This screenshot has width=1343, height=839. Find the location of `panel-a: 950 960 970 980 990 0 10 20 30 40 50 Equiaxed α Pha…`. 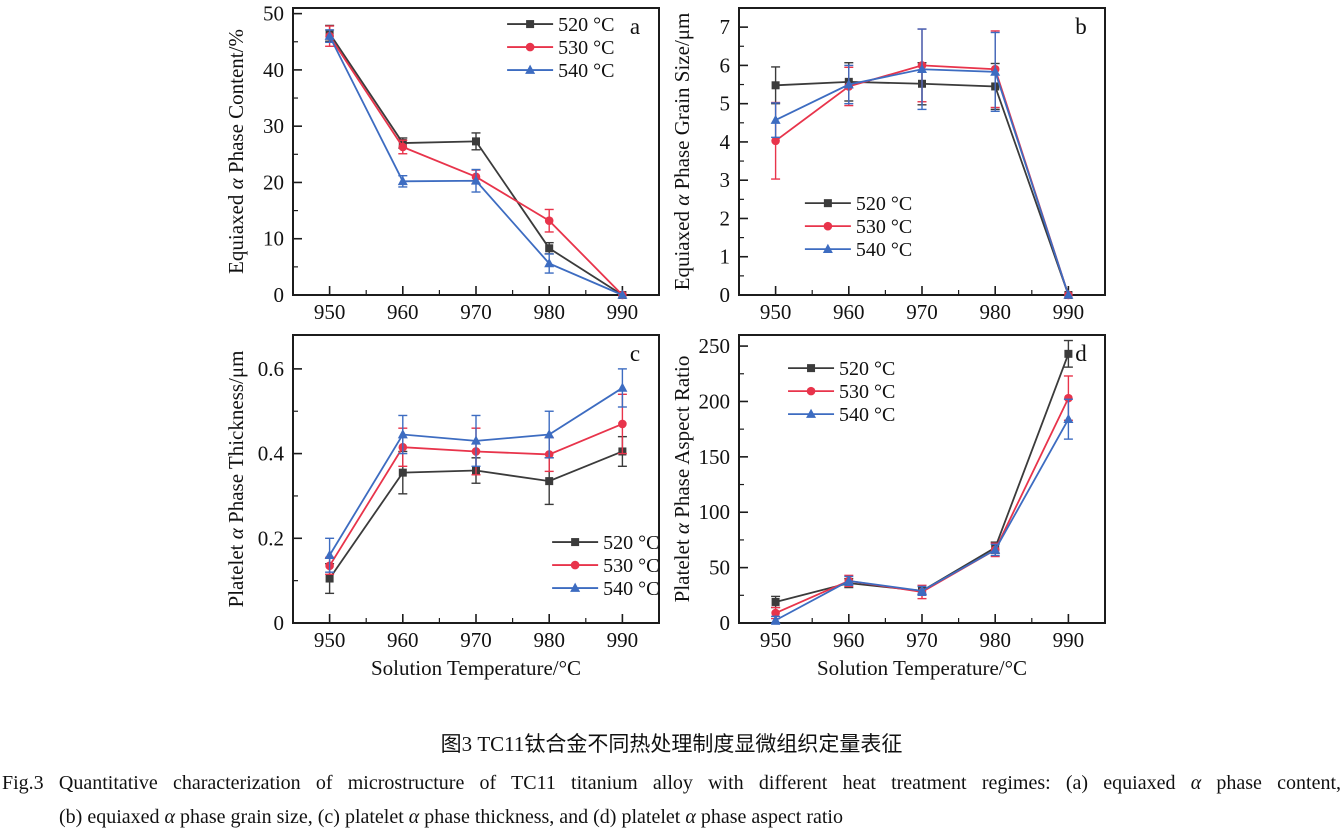

panel-a: 950 960 970 980 990 0 10 20 30 40 50 Equiaxed α Pha… is located at coordinates (454, 167).